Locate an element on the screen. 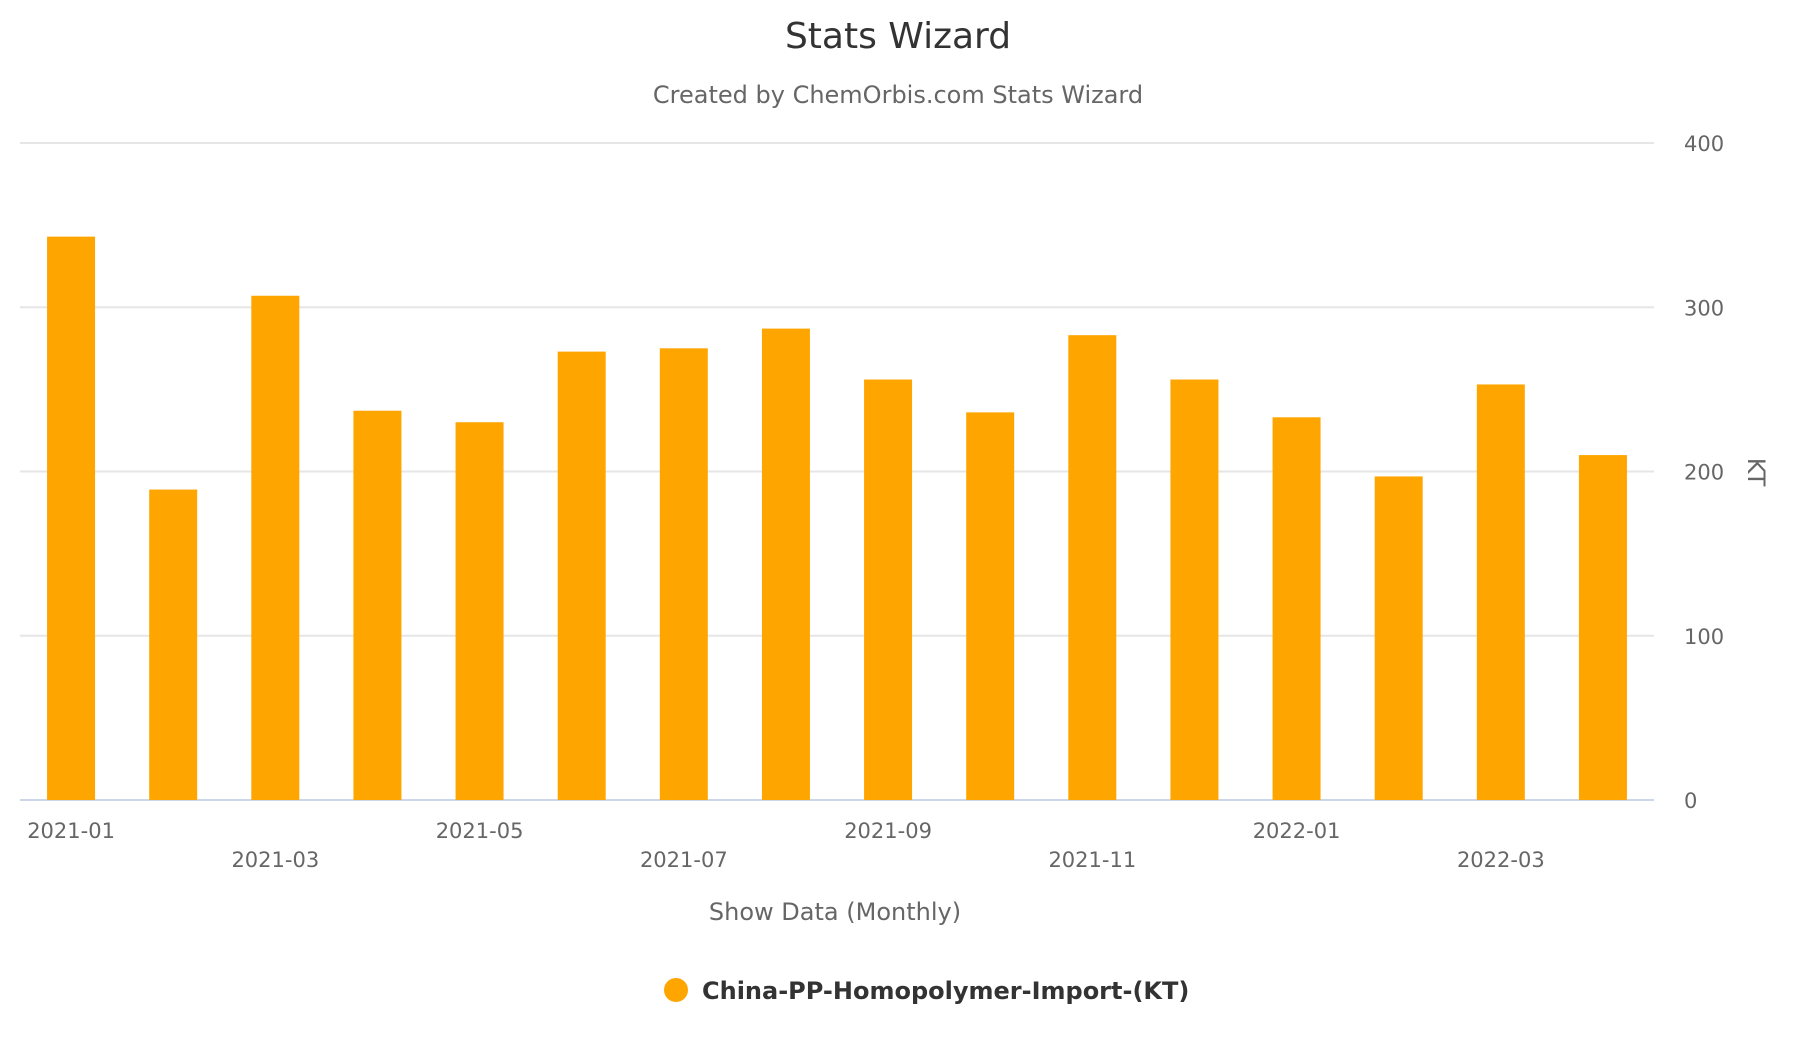 The height and width of the screenshot is (1050, 1796). y-axis-tick-labels: 0 100 200 300 400 is located at coordinates (1704, 472).